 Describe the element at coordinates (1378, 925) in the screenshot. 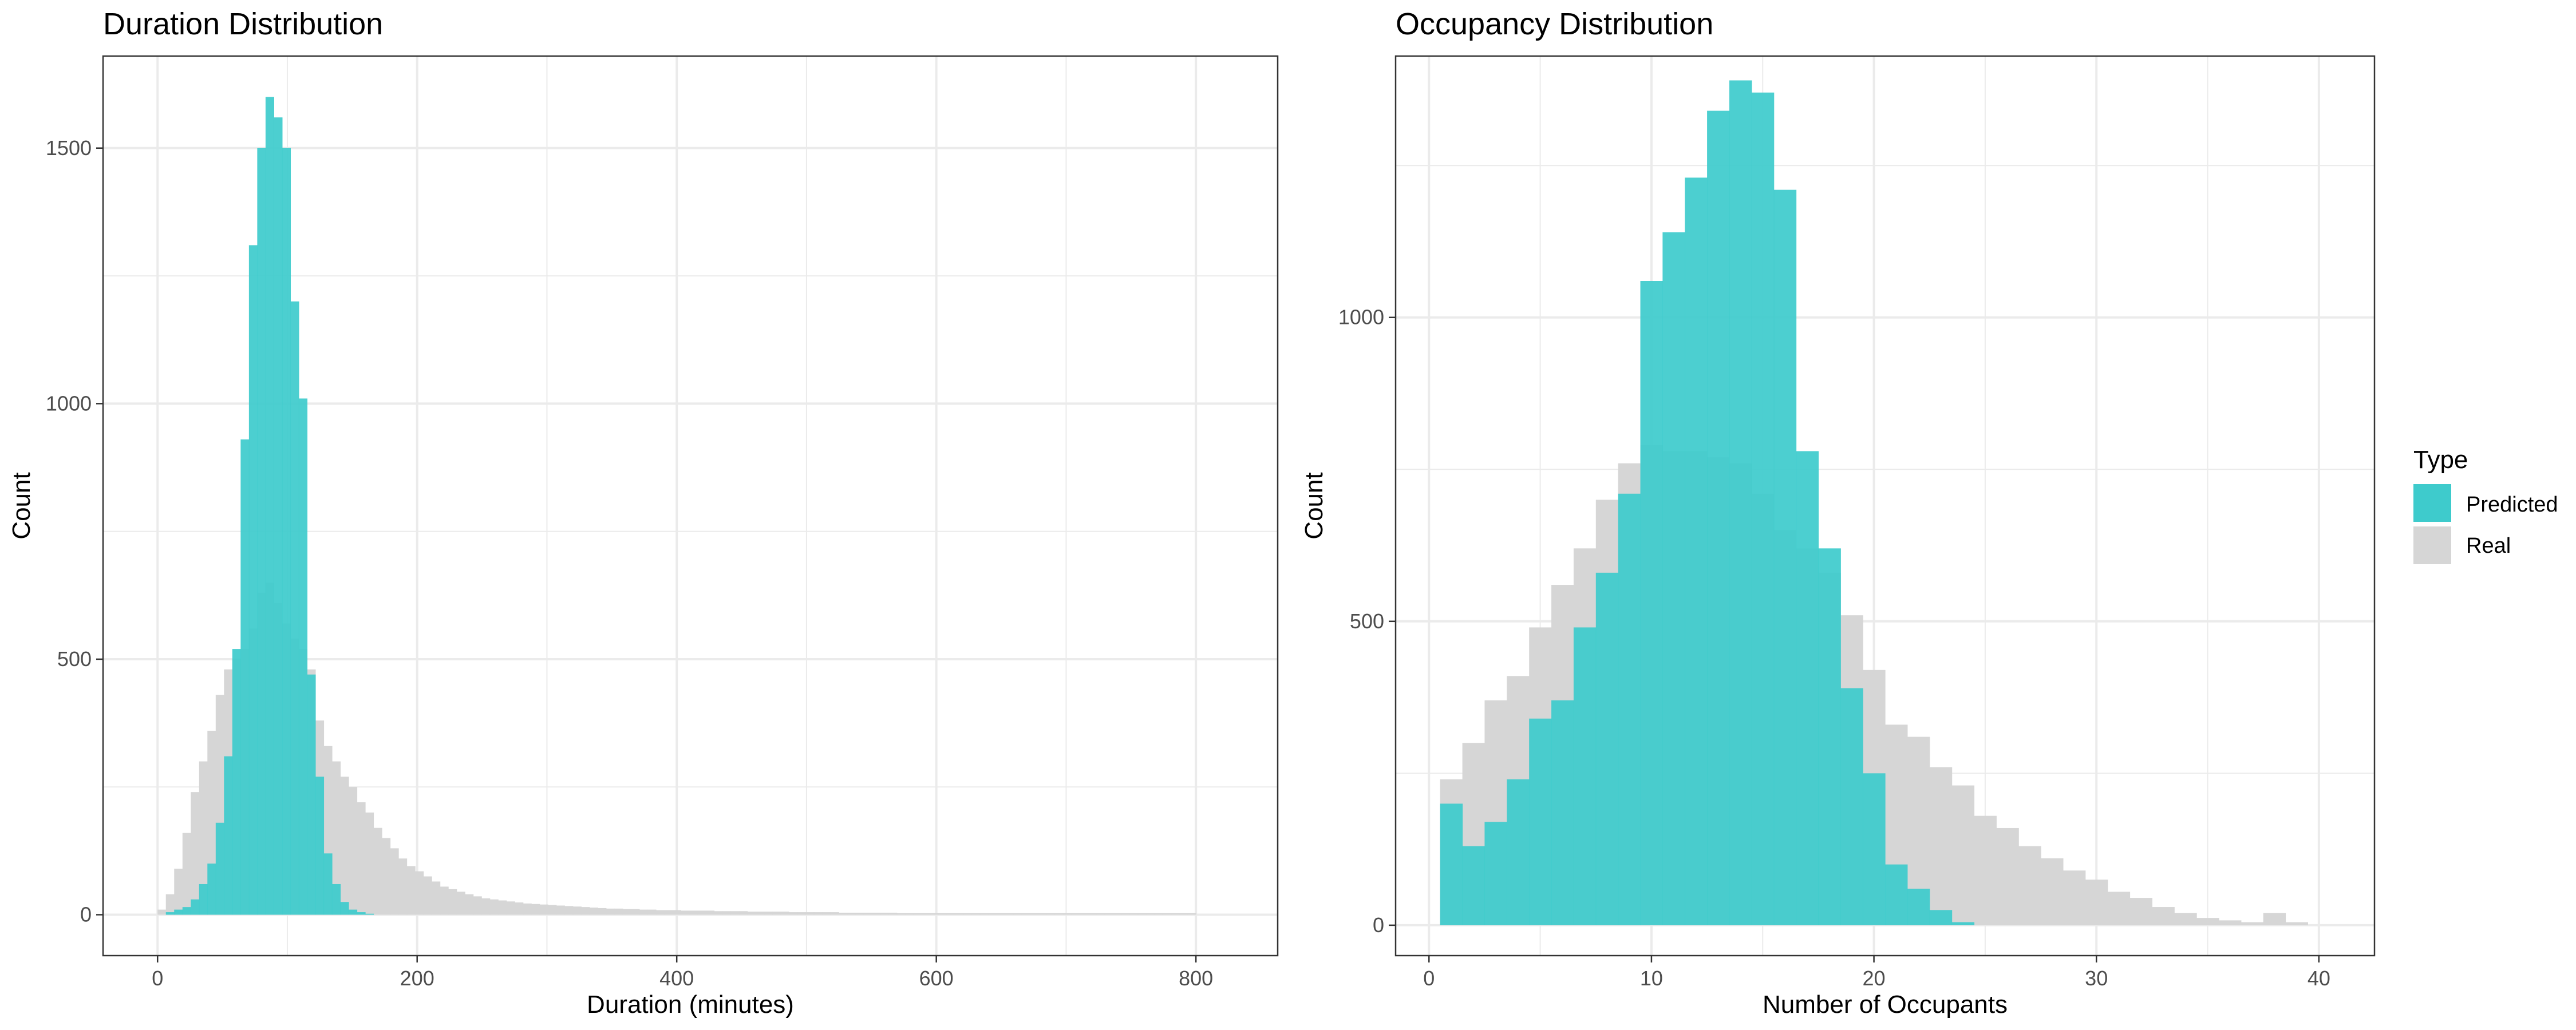

I see `occupancy-y-tick-label: 0` at that location.